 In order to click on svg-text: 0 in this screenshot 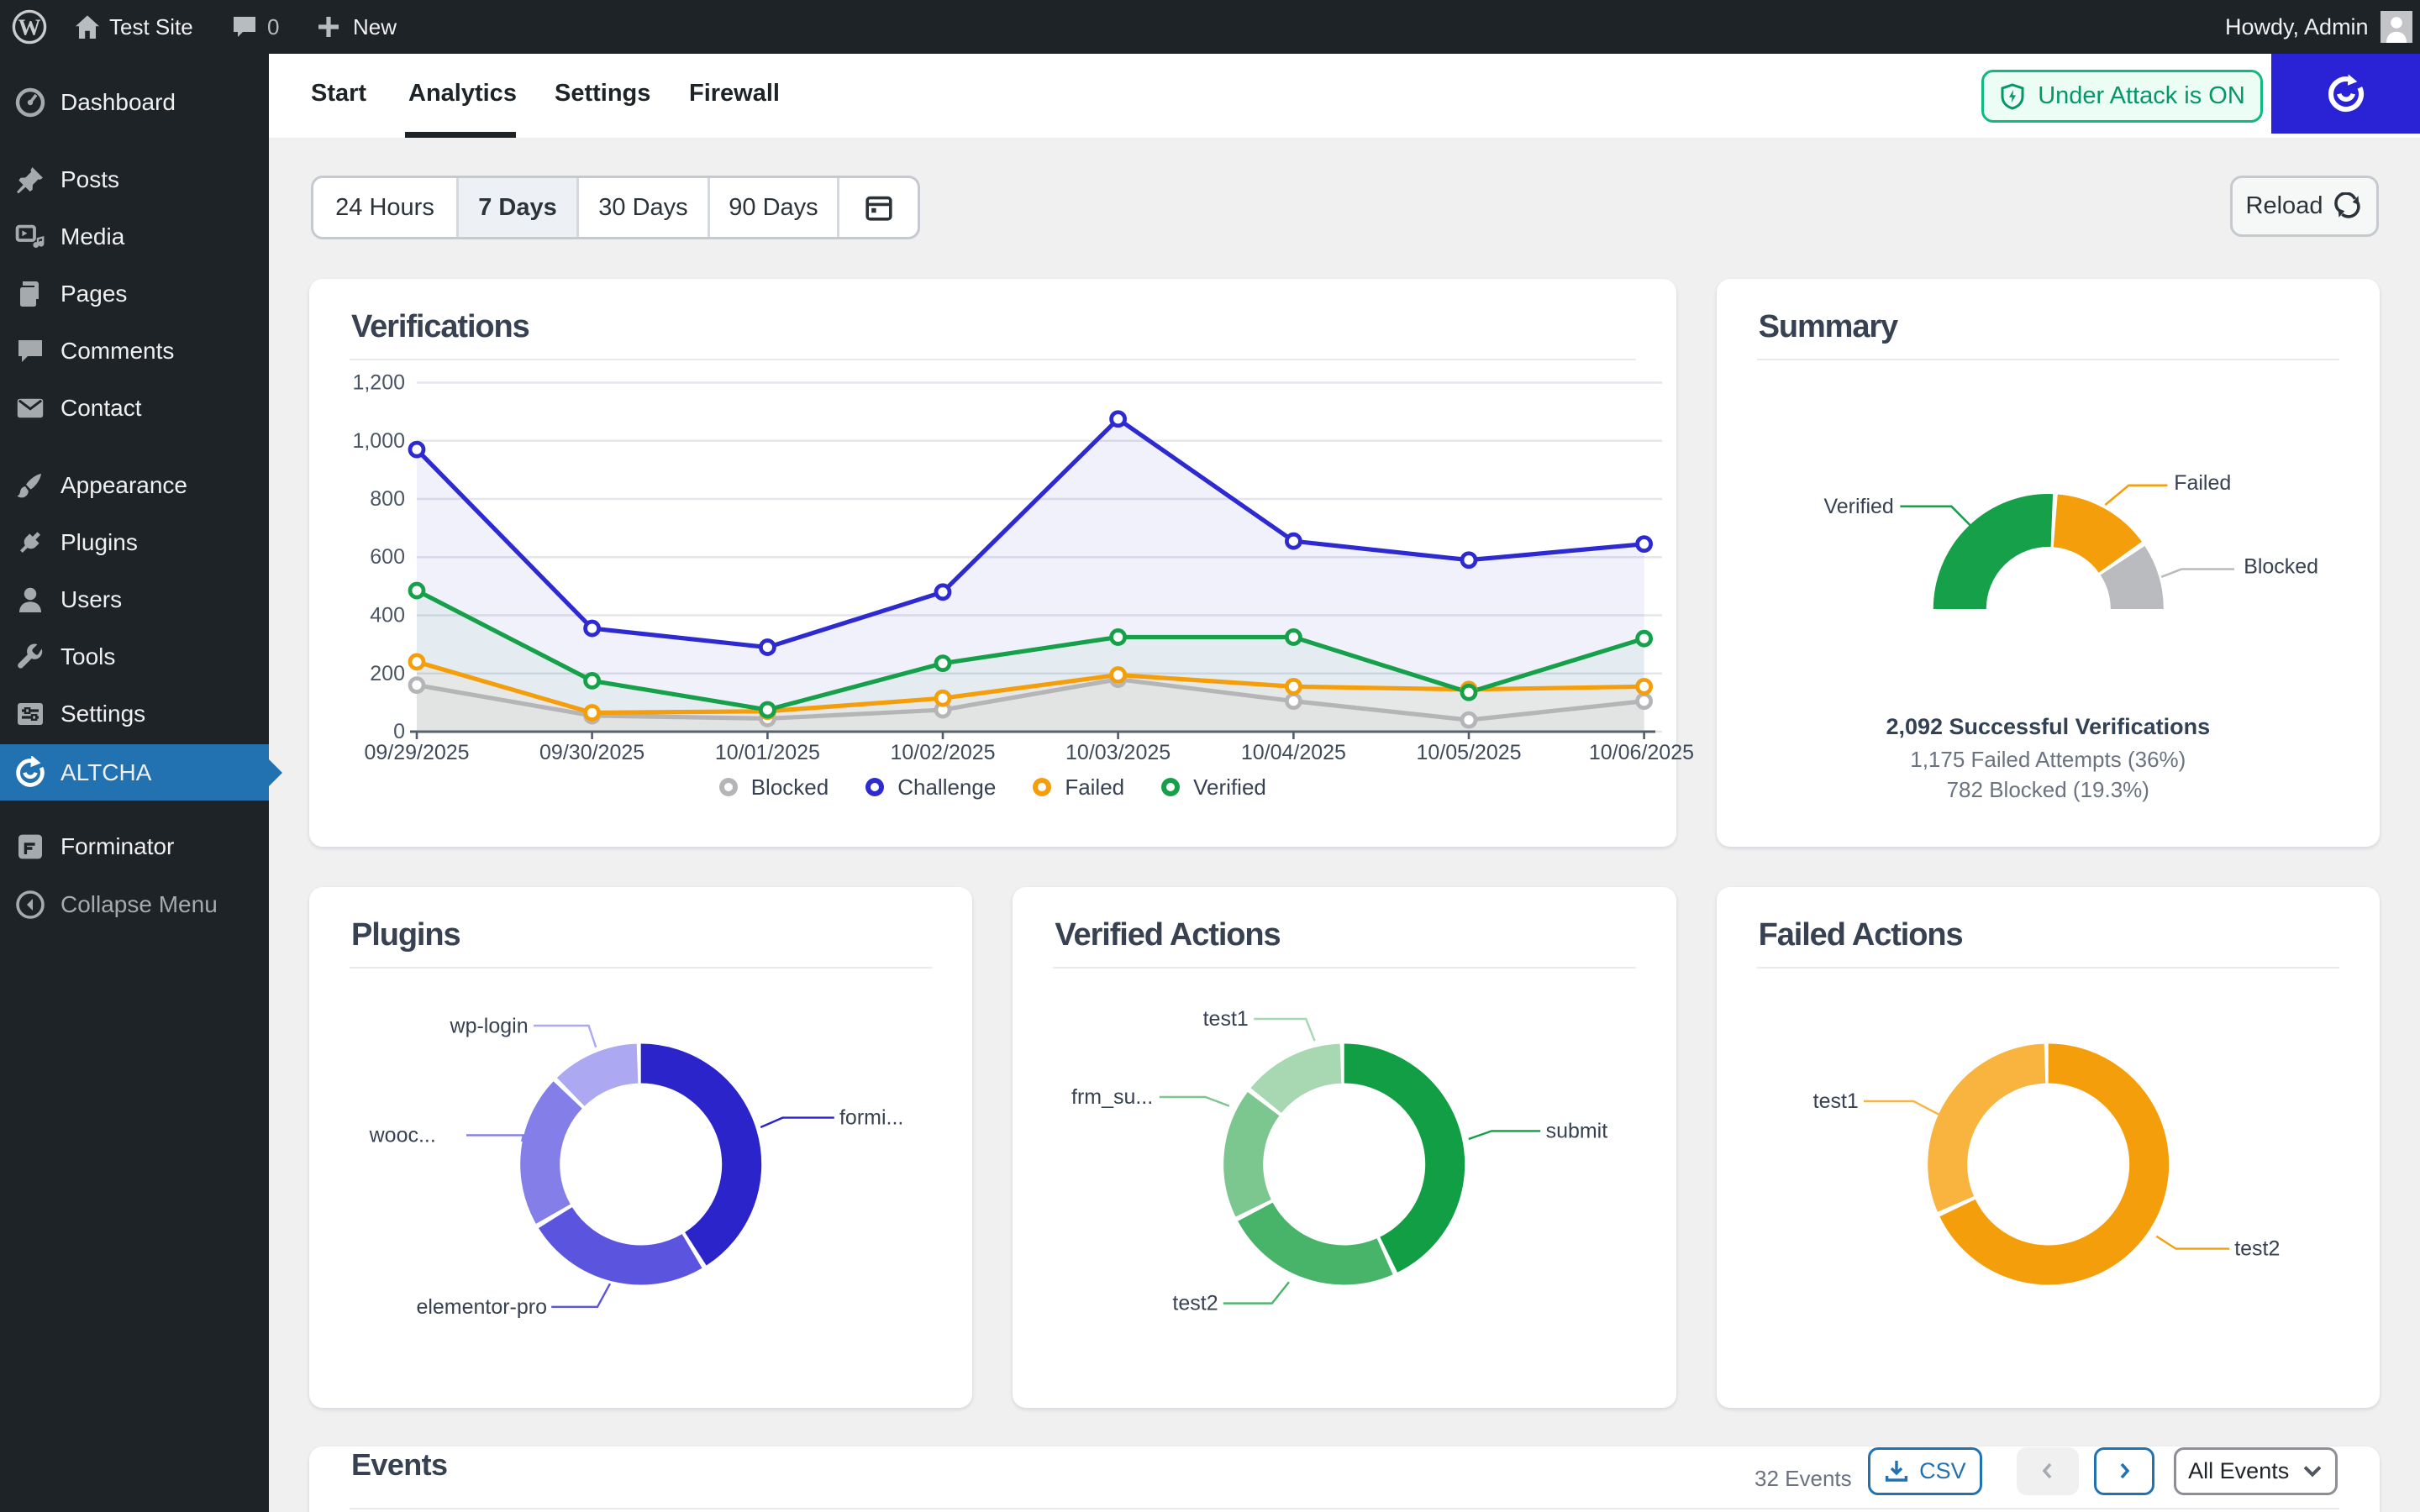, I will do `click(399, 731)`.